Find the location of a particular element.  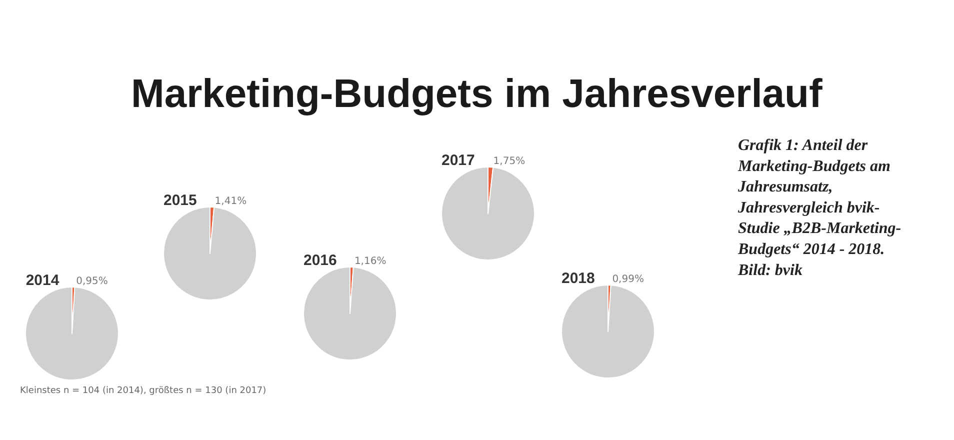

chart-title: 2016 is located at coordinates (320, 260).